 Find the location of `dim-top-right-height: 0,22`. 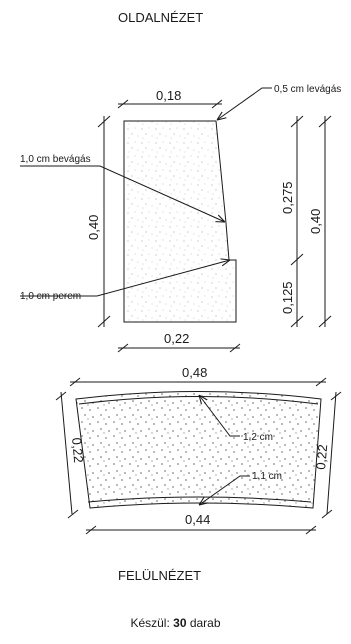

dim-top-right-height: 0,22 is located at coordinates (321, 457).